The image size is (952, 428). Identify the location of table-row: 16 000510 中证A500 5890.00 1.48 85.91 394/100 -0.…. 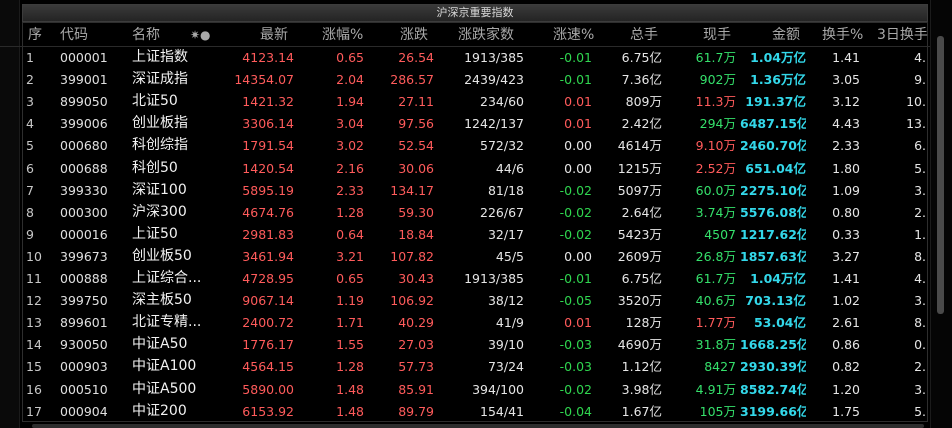
(465, 389).